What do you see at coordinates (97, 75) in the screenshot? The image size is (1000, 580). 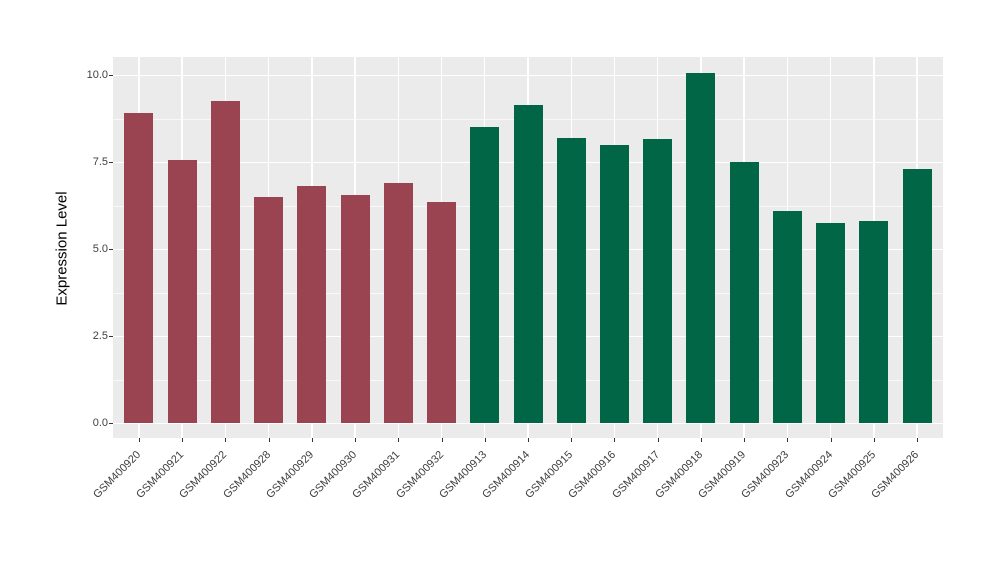 I see `y-tick-label: 10.0` at bounding box center [97, 75].